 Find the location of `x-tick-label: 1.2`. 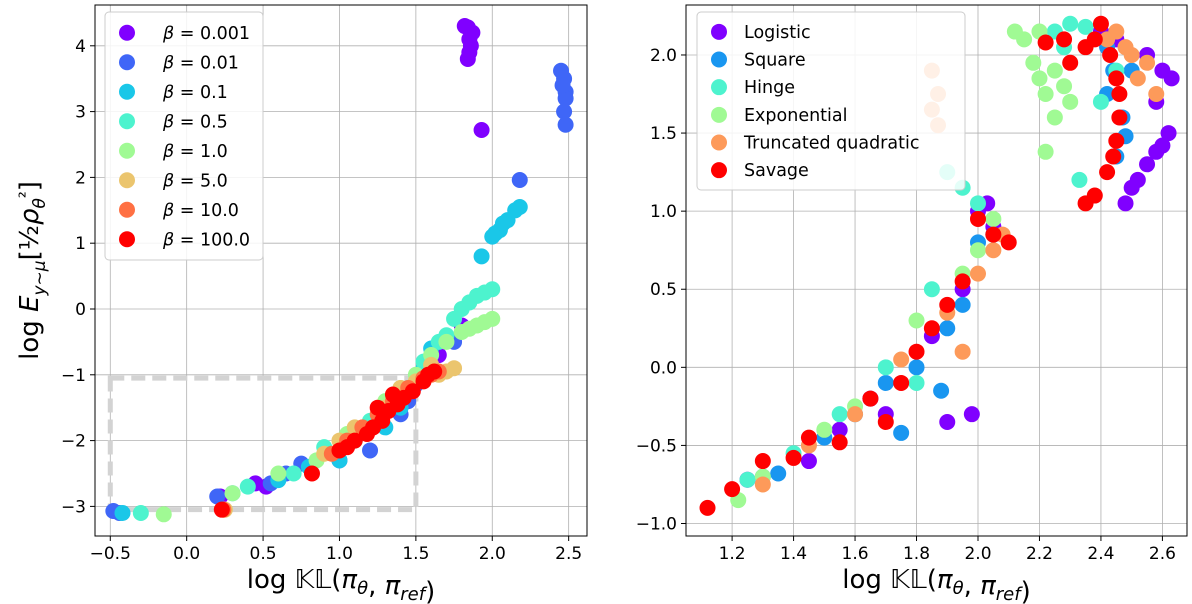

x-tick-label: 1.2 is located at coordinates (732, 554).